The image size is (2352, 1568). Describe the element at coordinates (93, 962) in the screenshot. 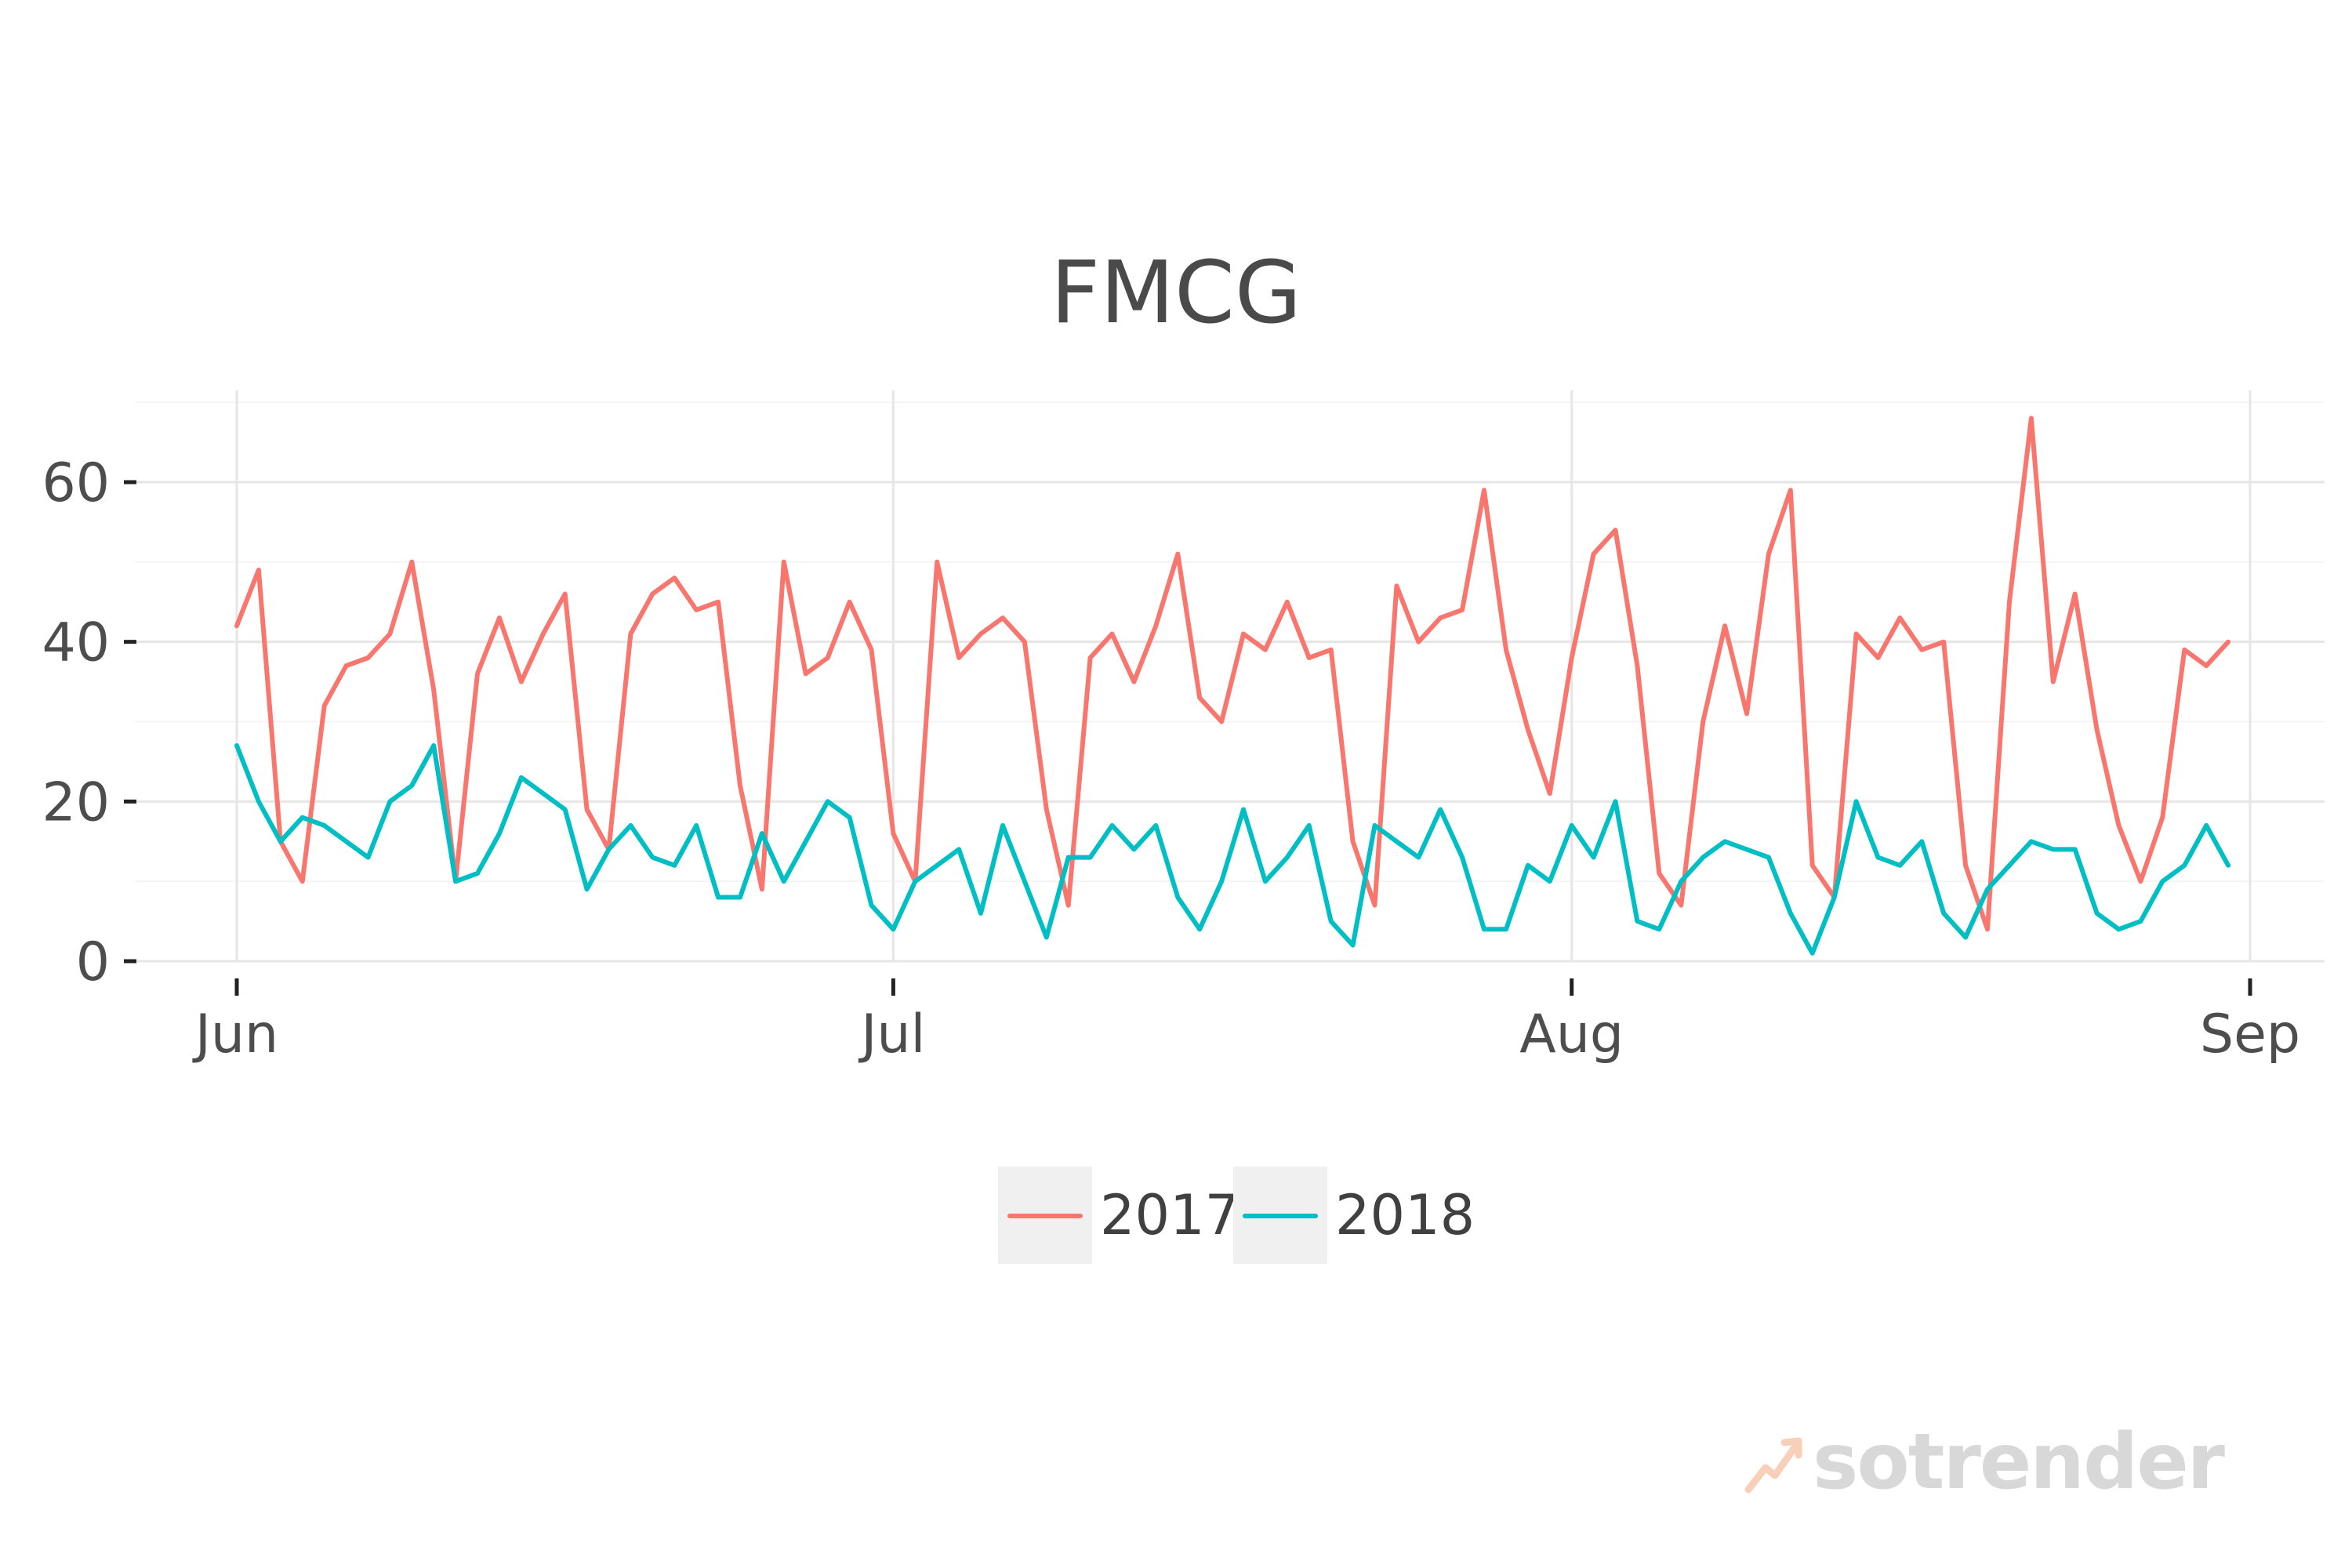

I see `y-tick-label: 0` at that location.